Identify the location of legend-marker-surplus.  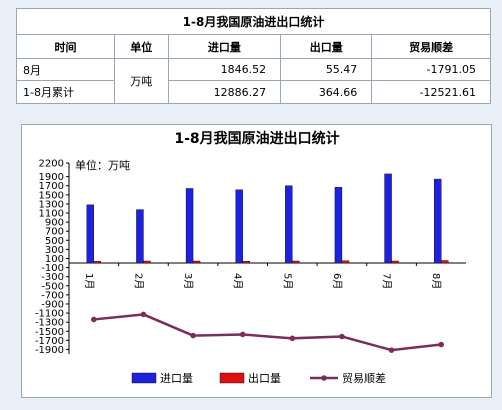
(324, 378).